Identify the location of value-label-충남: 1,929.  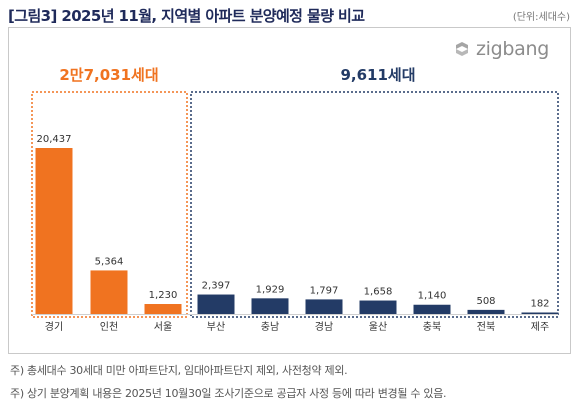
(270, 289).